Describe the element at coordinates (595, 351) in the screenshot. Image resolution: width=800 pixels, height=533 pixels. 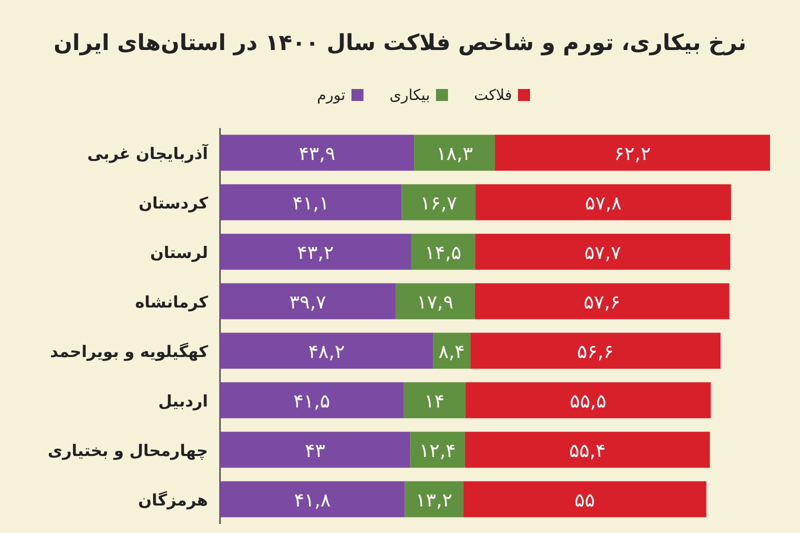
I see `data-label: ۵۶,۶` at that location.